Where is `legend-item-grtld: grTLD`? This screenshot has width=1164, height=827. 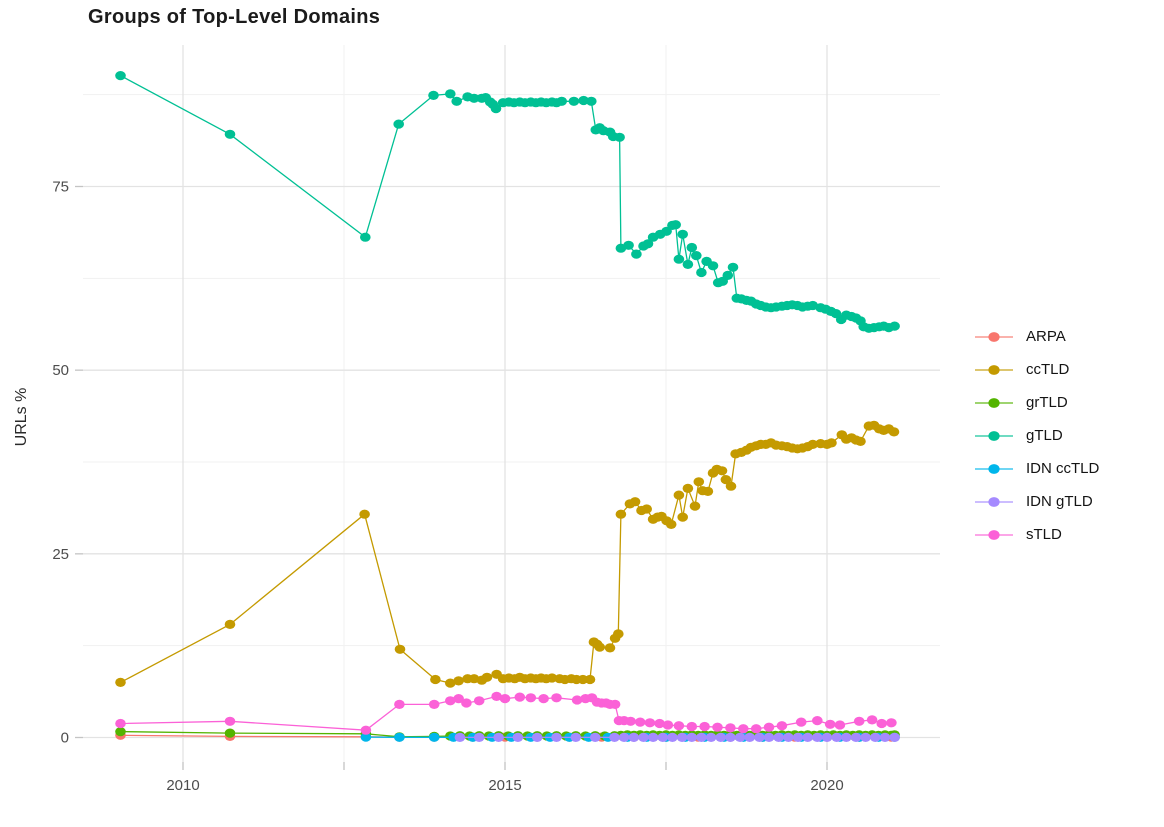 legend-item-grtld: grTLD is located at coordinates (1035, 402).